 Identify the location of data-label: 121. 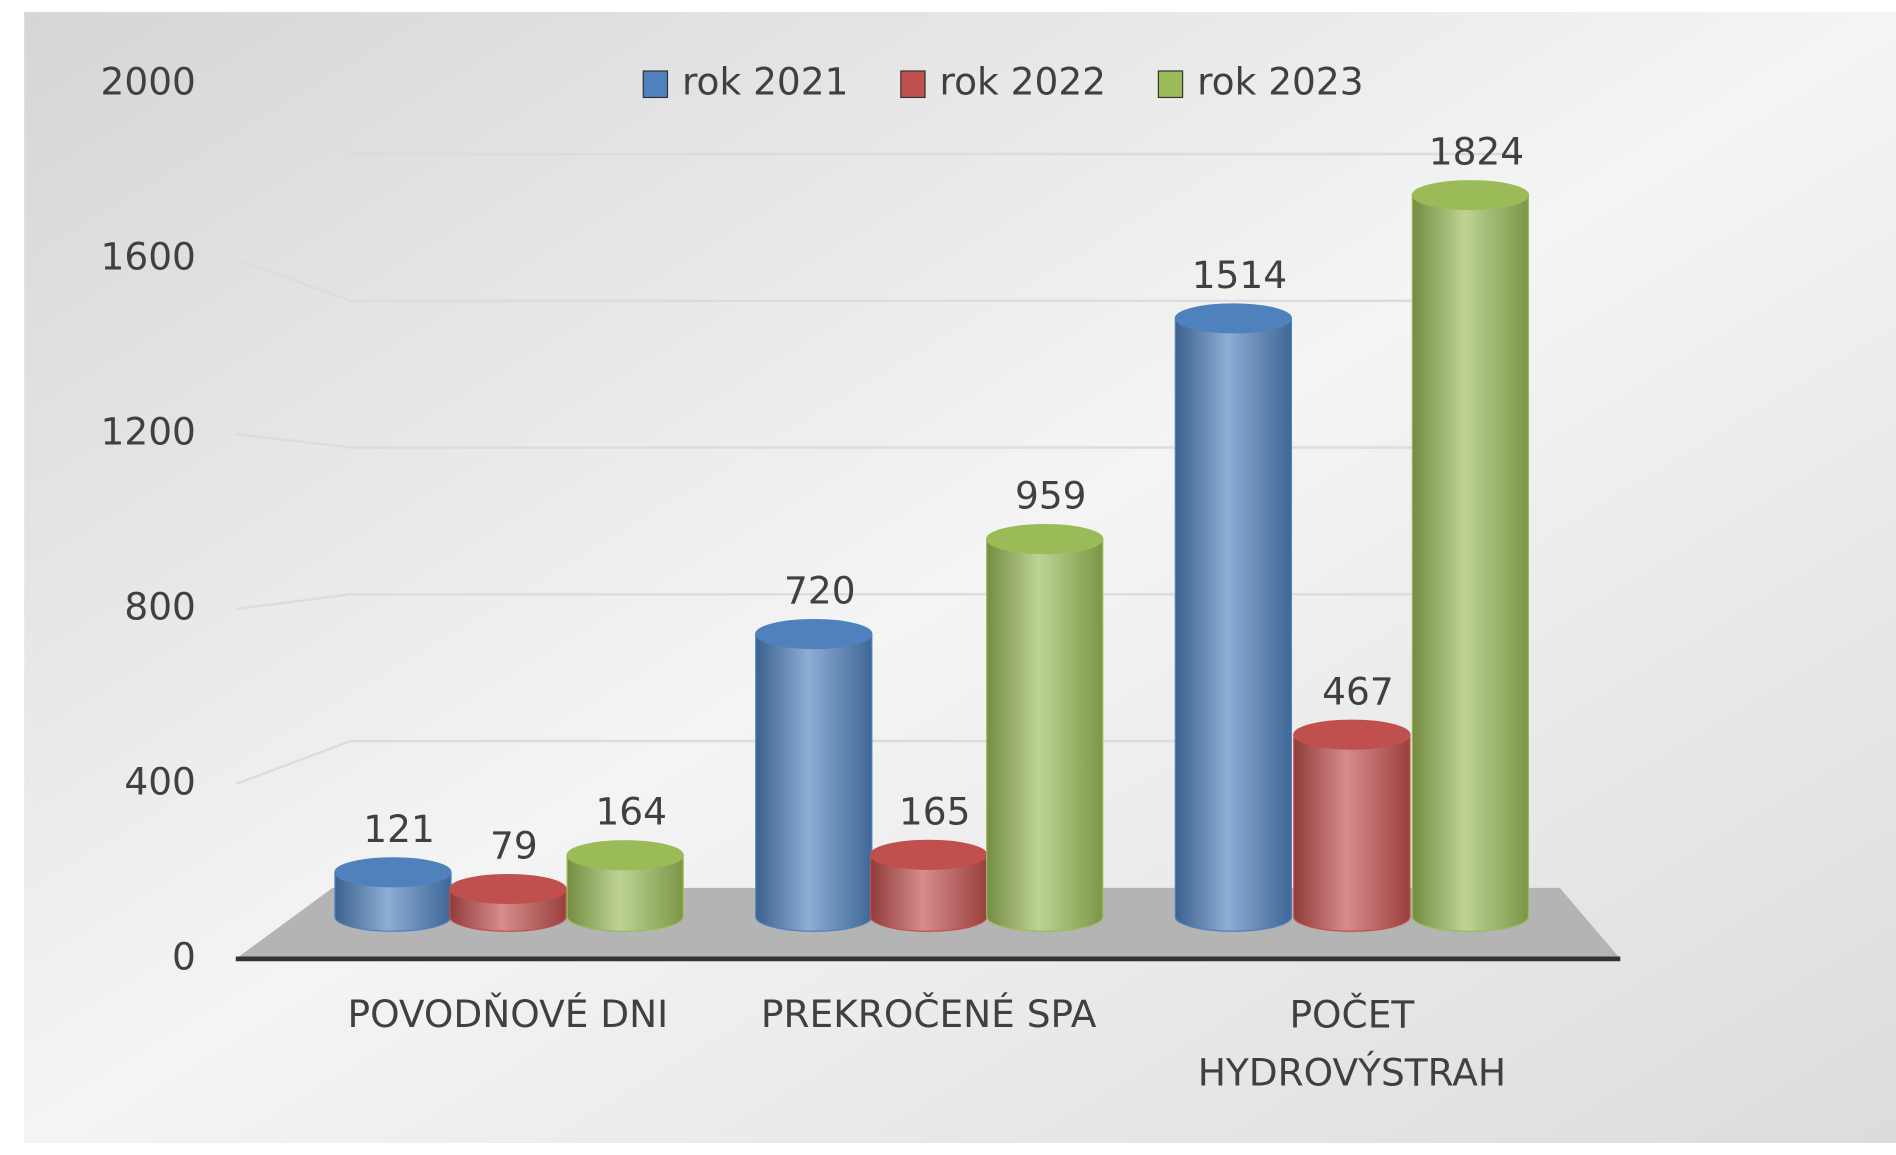
(399, 829).